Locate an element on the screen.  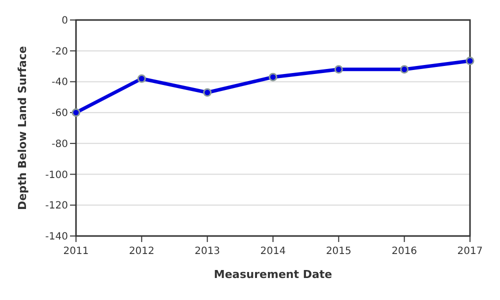
y-tick-label: -100 is located at coordinates (56, 175).